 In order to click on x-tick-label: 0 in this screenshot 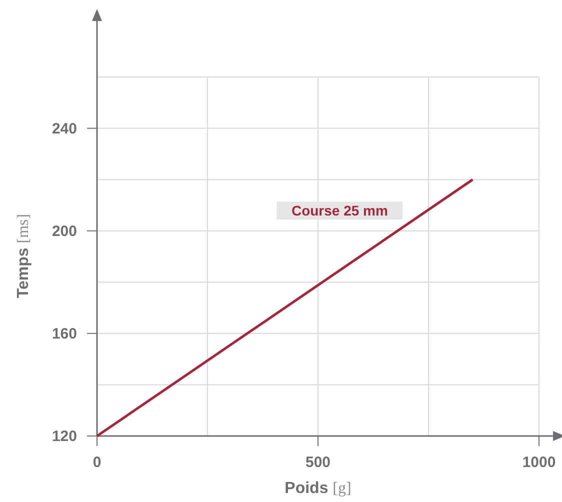, I will do `click(97, 462)`.